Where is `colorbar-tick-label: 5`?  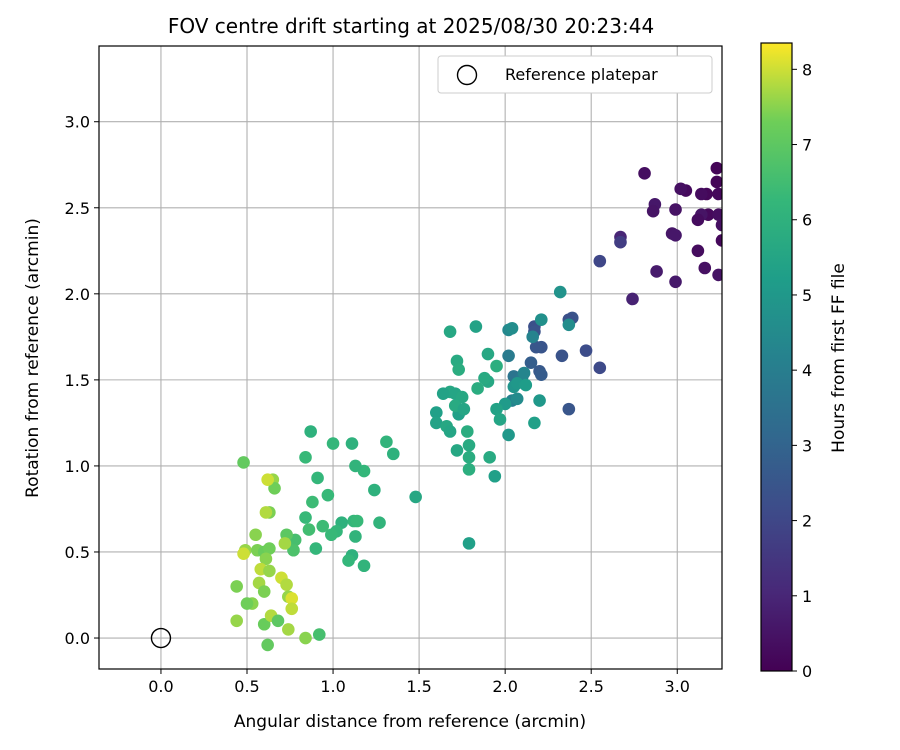
colorbar-tick-label: 5 is located at coordinates (807, 295).